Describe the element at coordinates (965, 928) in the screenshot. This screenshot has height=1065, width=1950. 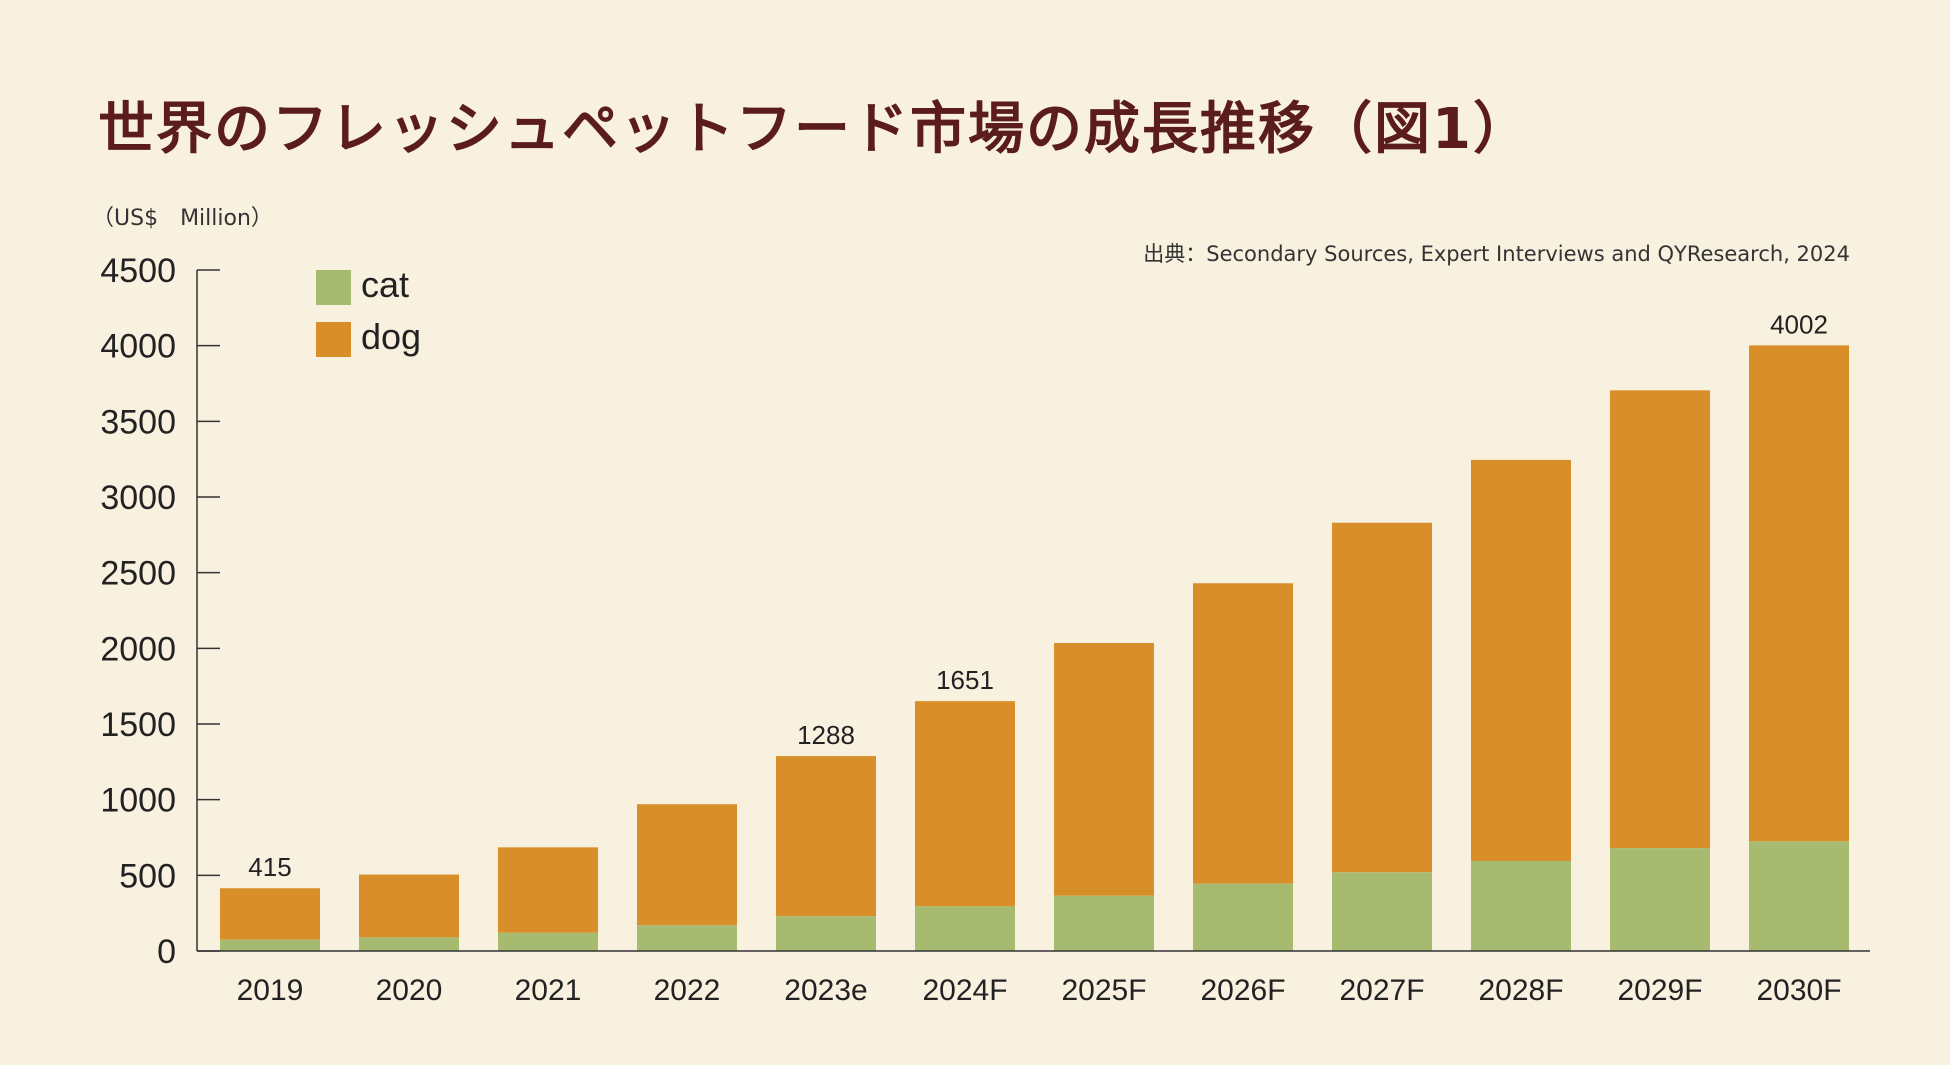
I see `bar-cat-2024F` at that location.